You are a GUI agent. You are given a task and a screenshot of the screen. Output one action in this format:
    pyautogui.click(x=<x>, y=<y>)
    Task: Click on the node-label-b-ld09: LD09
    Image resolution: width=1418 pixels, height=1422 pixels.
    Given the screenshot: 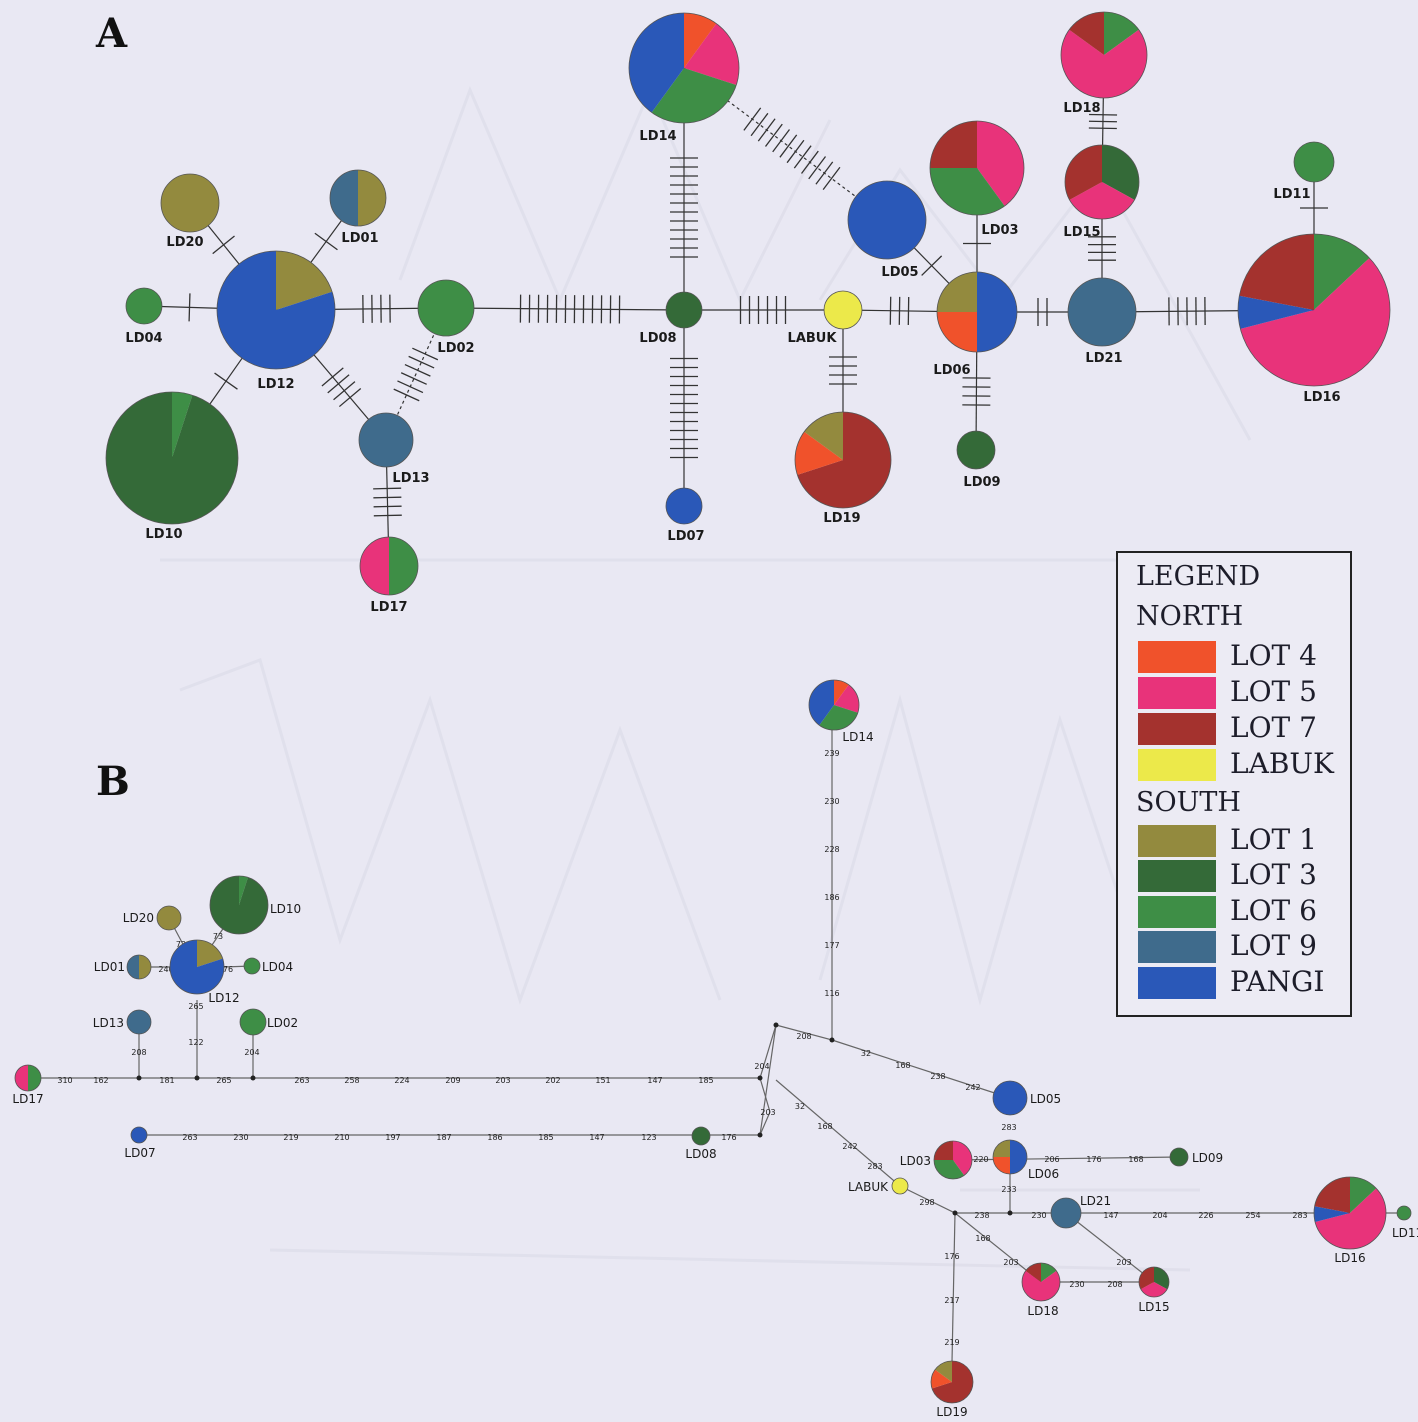 What is the action you would take?
    pyautogui.click(x=1207, y=1158)
    